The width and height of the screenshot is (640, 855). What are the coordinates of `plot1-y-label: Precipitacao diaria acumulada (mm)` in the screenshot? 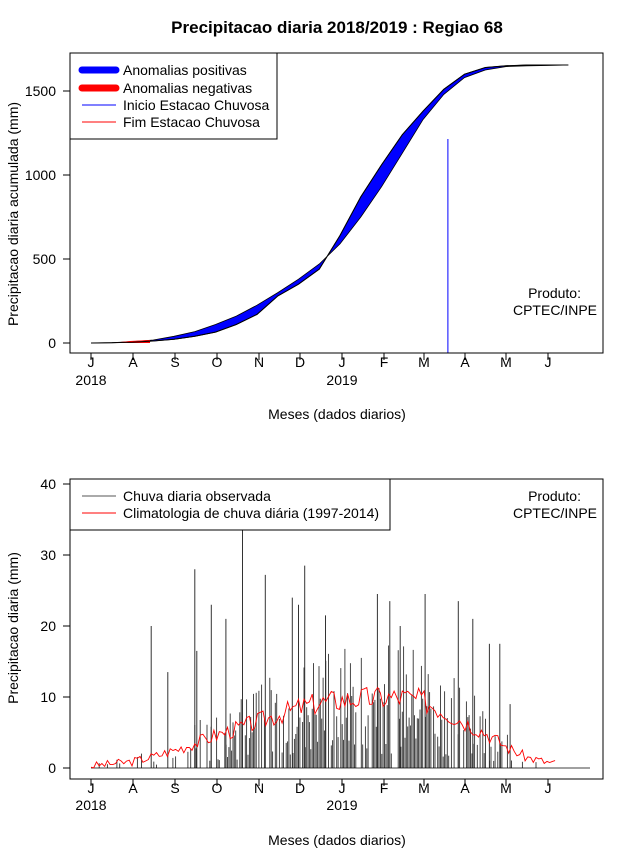 It's located at (13, 214).